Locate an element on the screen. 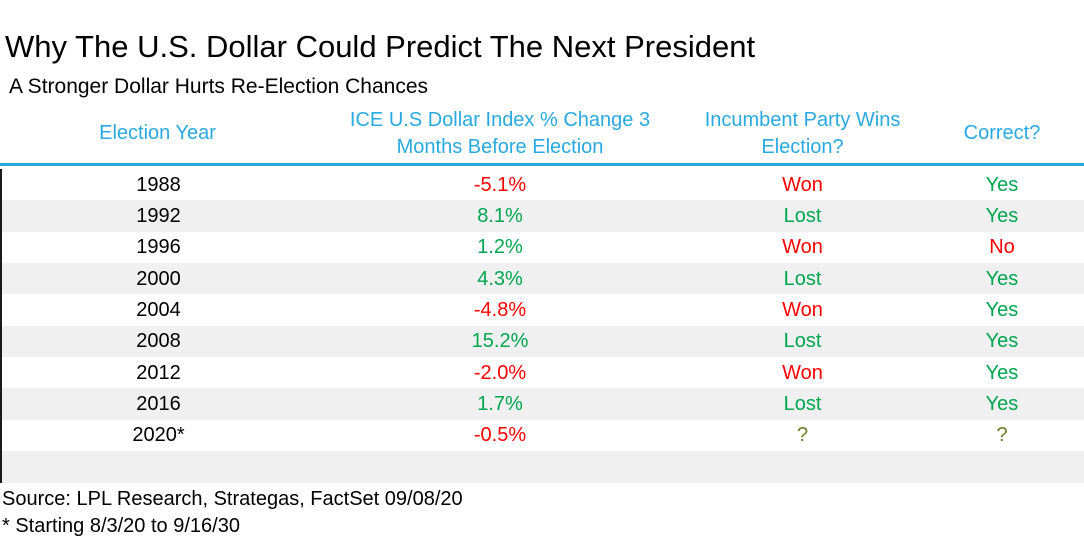 Image resolution: width=1084 pixels, height=548 pixels. table-row: 2004 -4.8% Won Yes is located at coordinates (543, 309).